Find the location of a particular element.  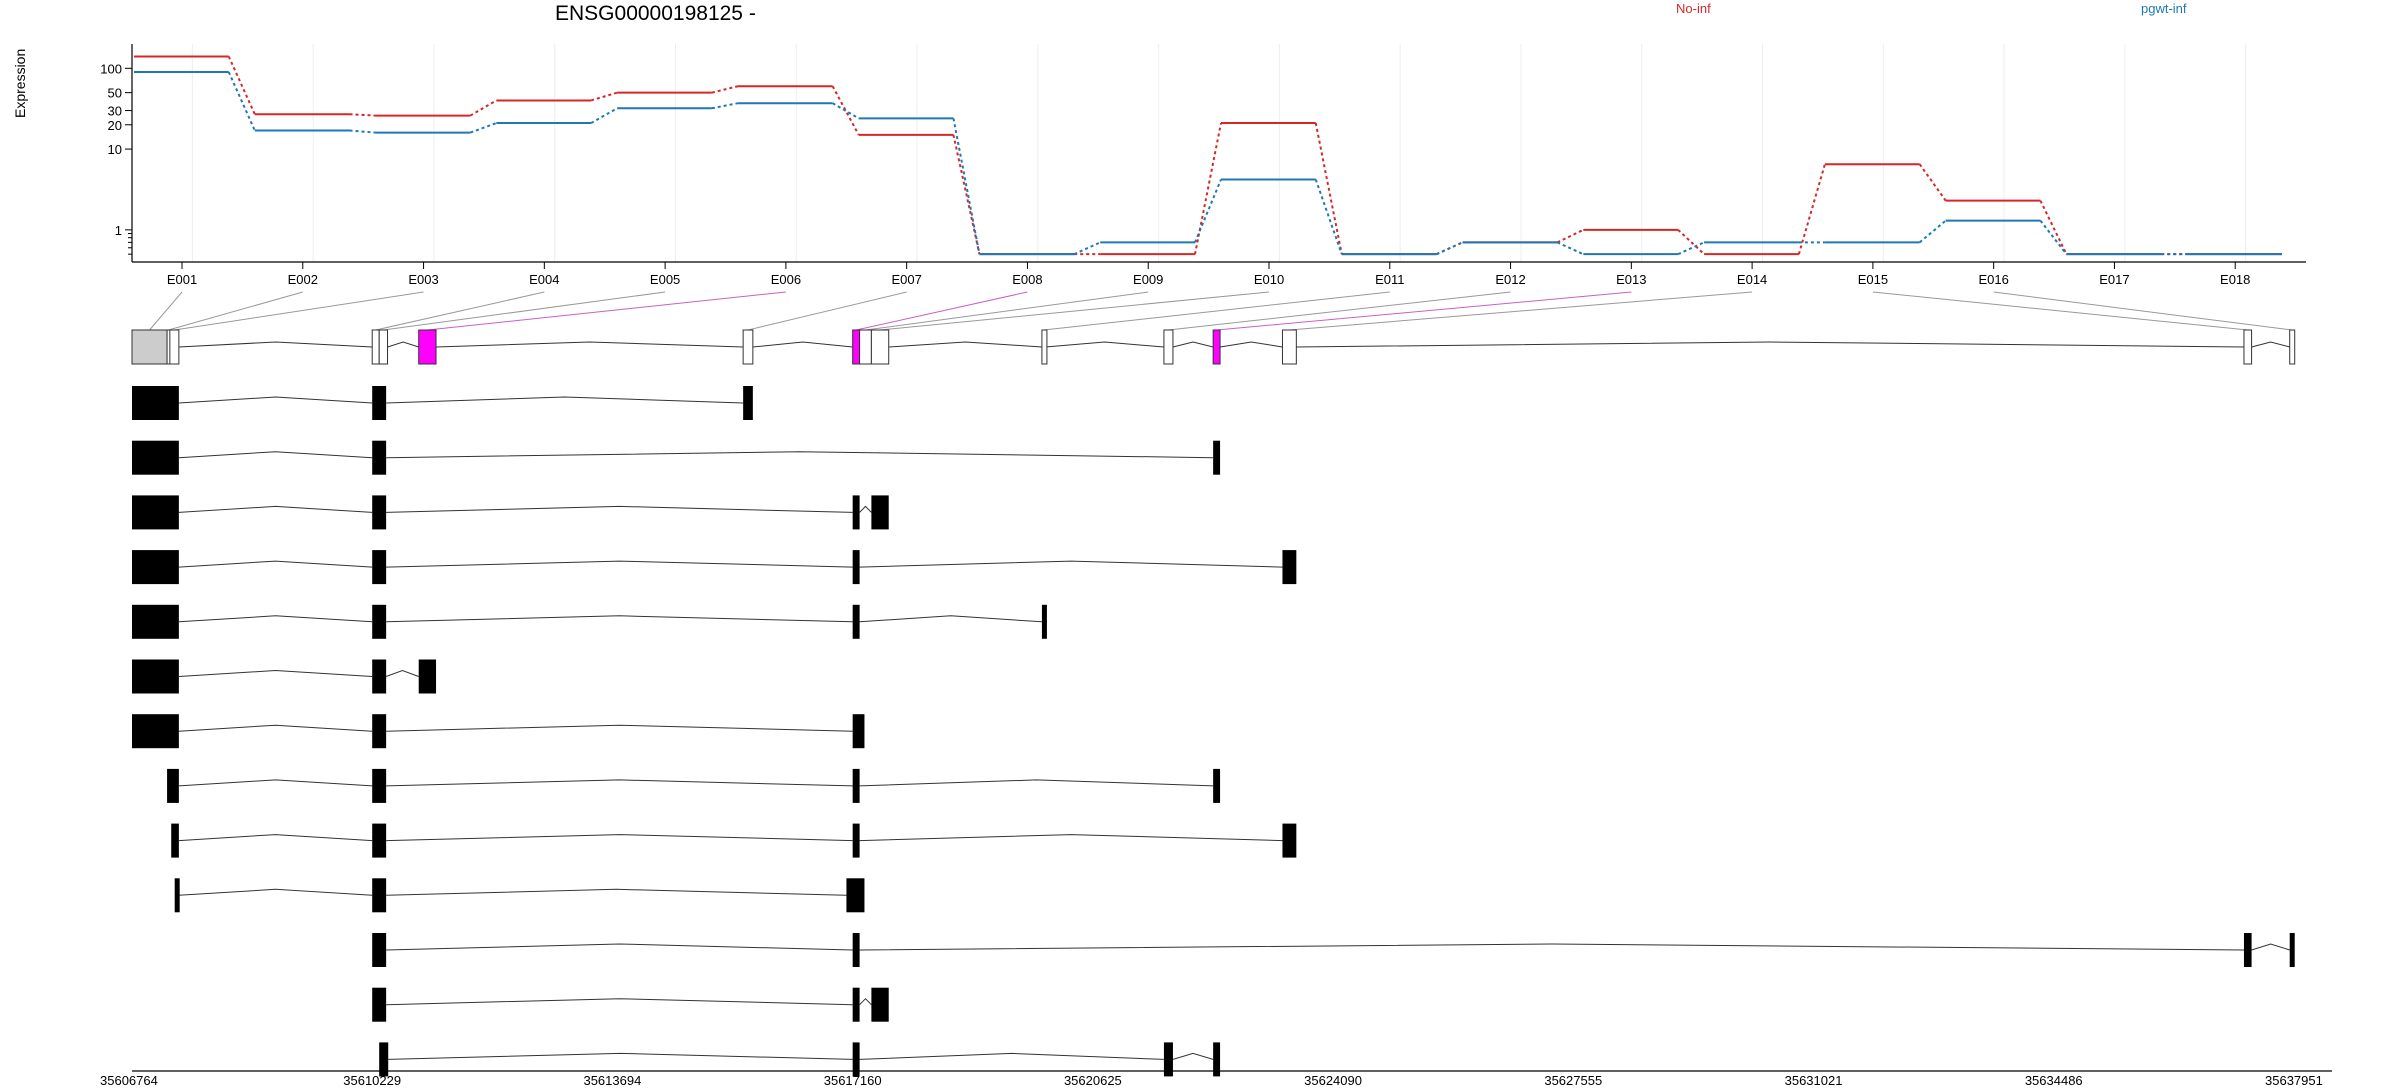

genomic-tick-label: 35617160 is located at coordinates (853, 1080).